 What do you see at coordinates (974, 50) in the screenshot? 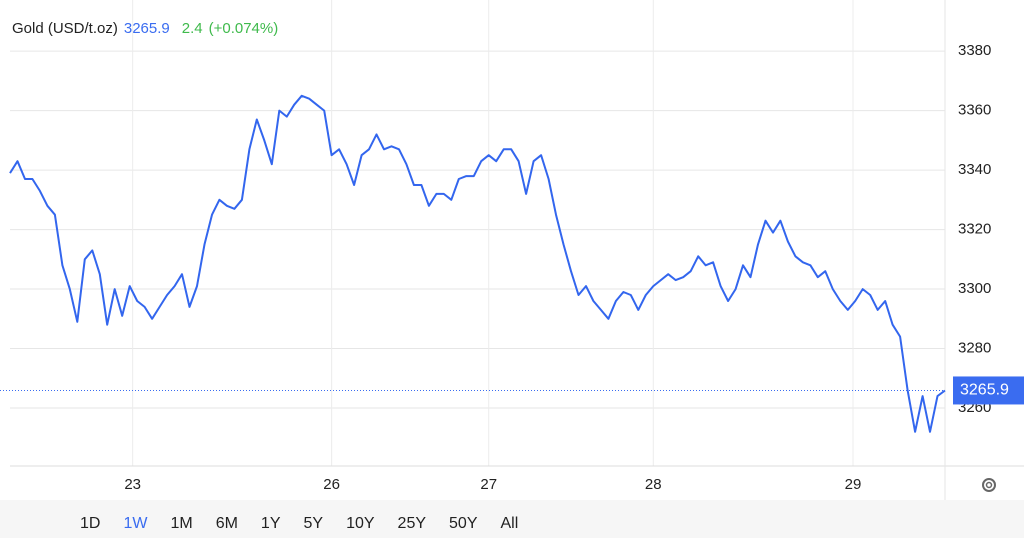
I see `y-tick-label: 3380` at bounding box center [974, 50].